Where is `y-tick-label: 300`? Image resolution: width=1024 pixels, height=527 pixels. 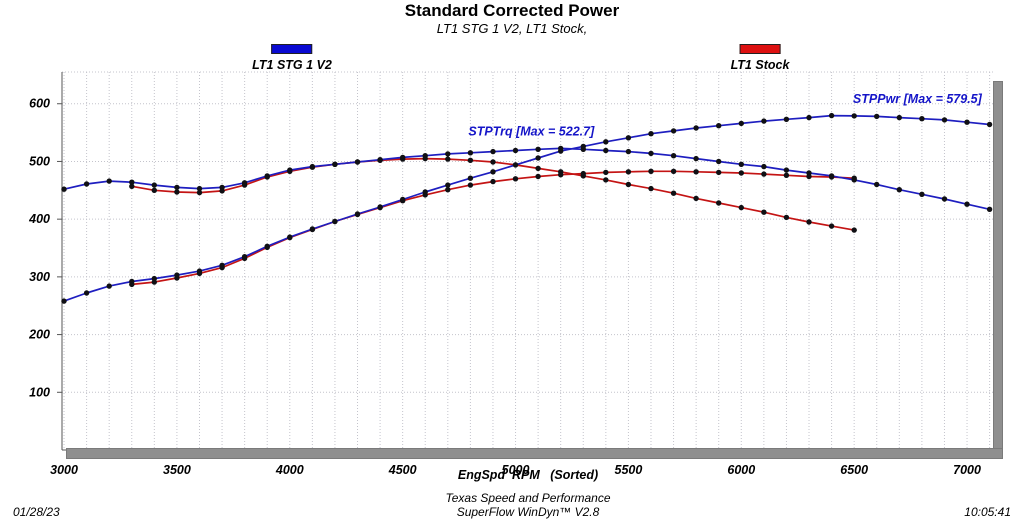
y-tick-label: 300 is located at coordinates (39, 277).